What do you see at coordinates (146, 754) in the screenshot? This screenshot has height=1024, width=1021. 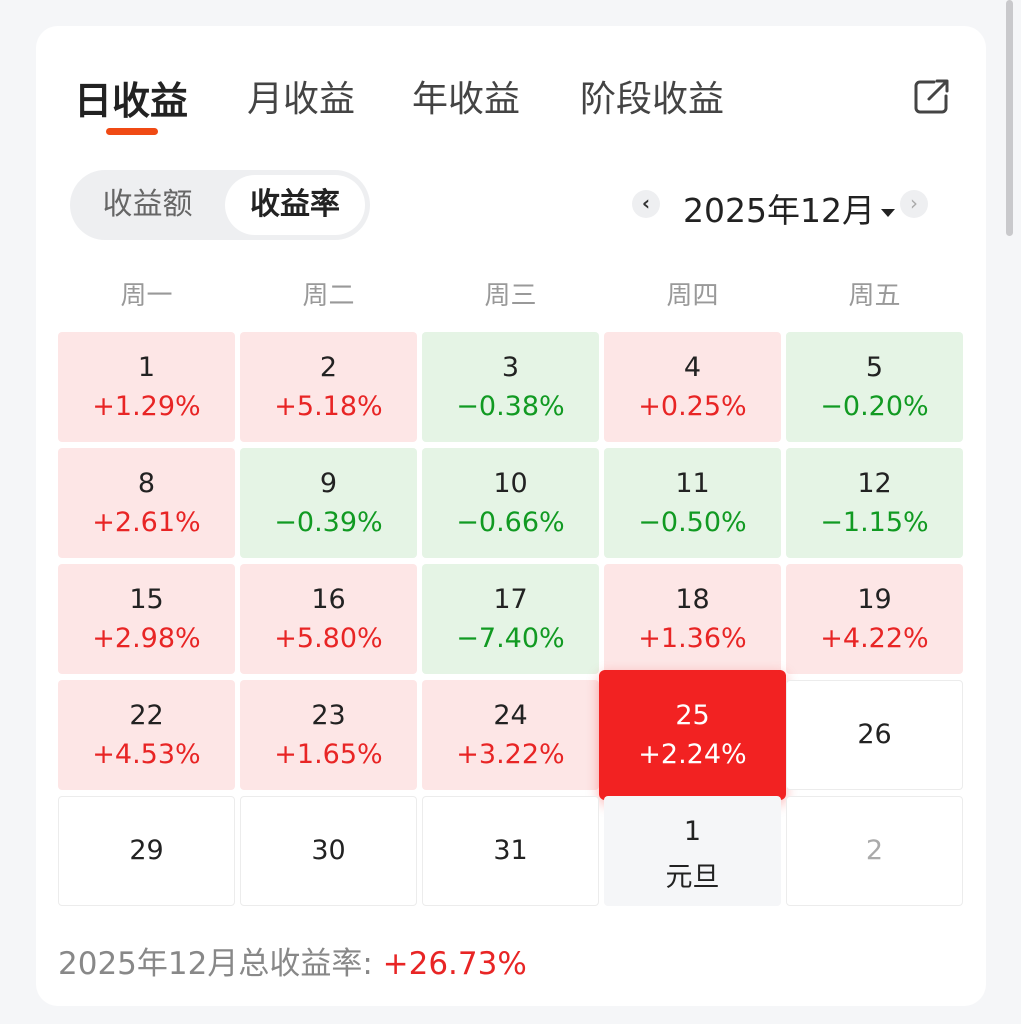 I see `day-return-rate: +4.53%` at bounding box center [146, 754].